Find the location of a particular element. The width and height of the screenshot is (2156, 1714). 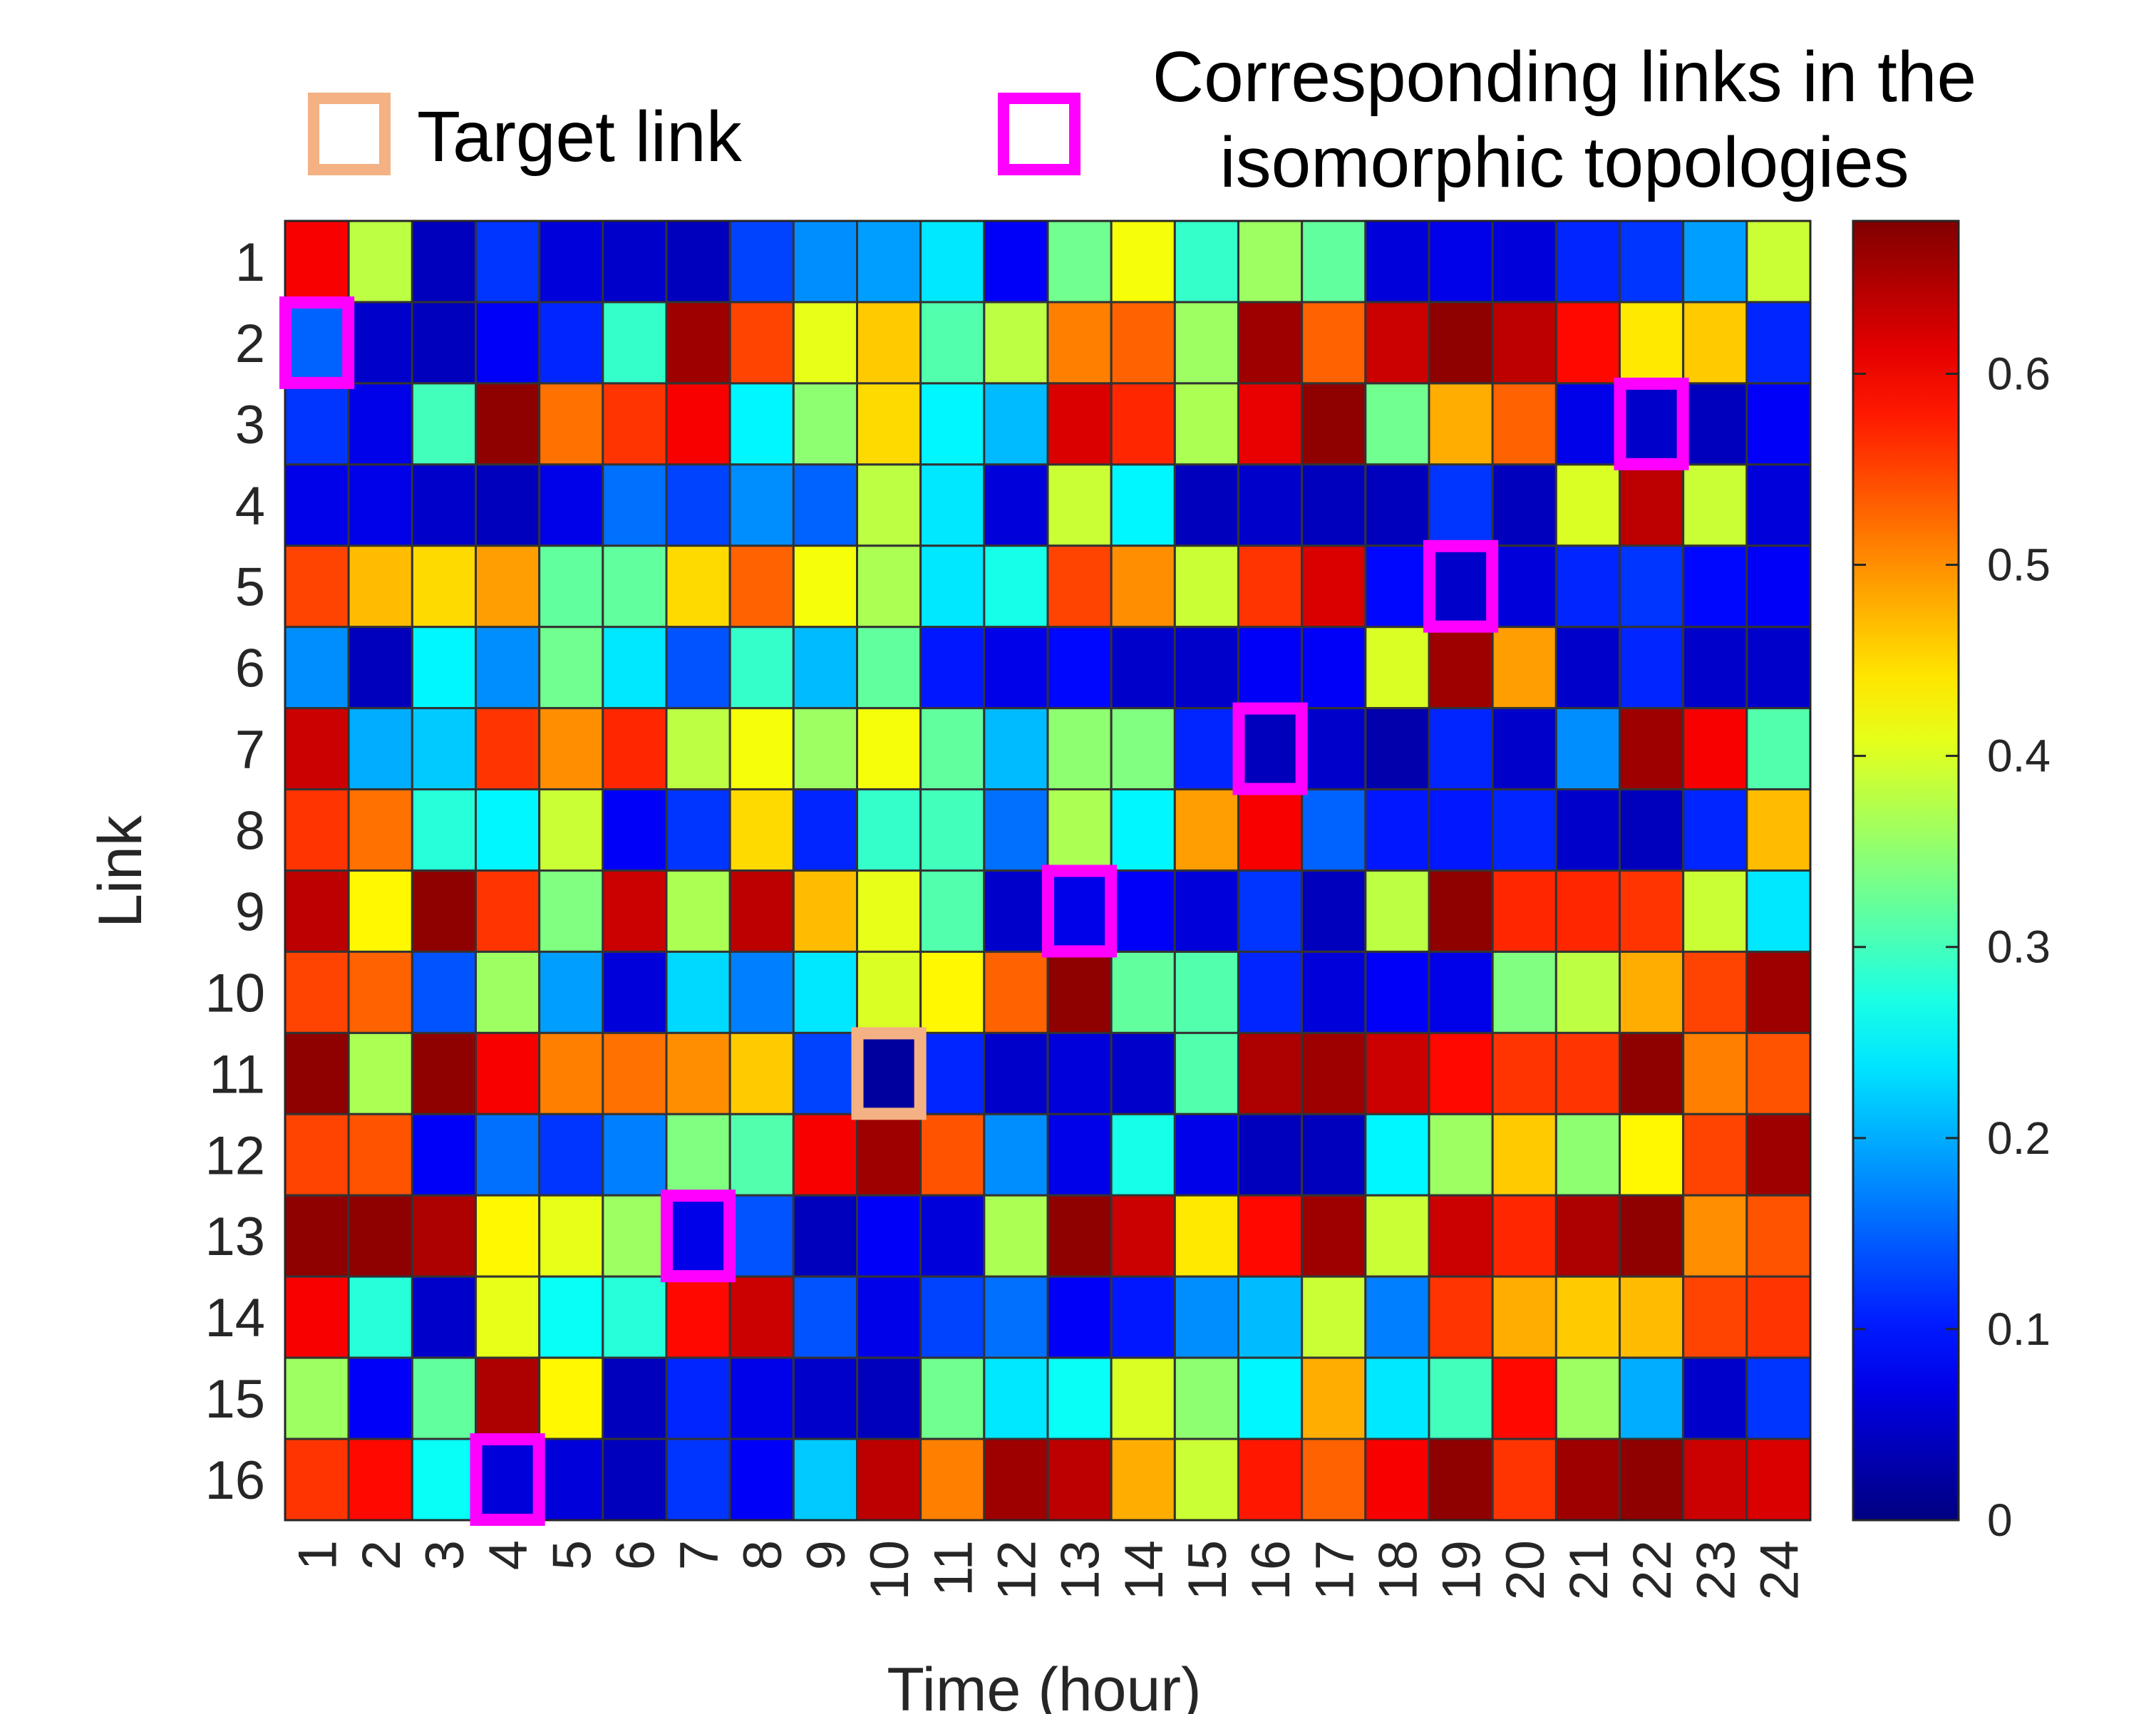

y-tick-label: 3 is located at coordinates (250, 425).